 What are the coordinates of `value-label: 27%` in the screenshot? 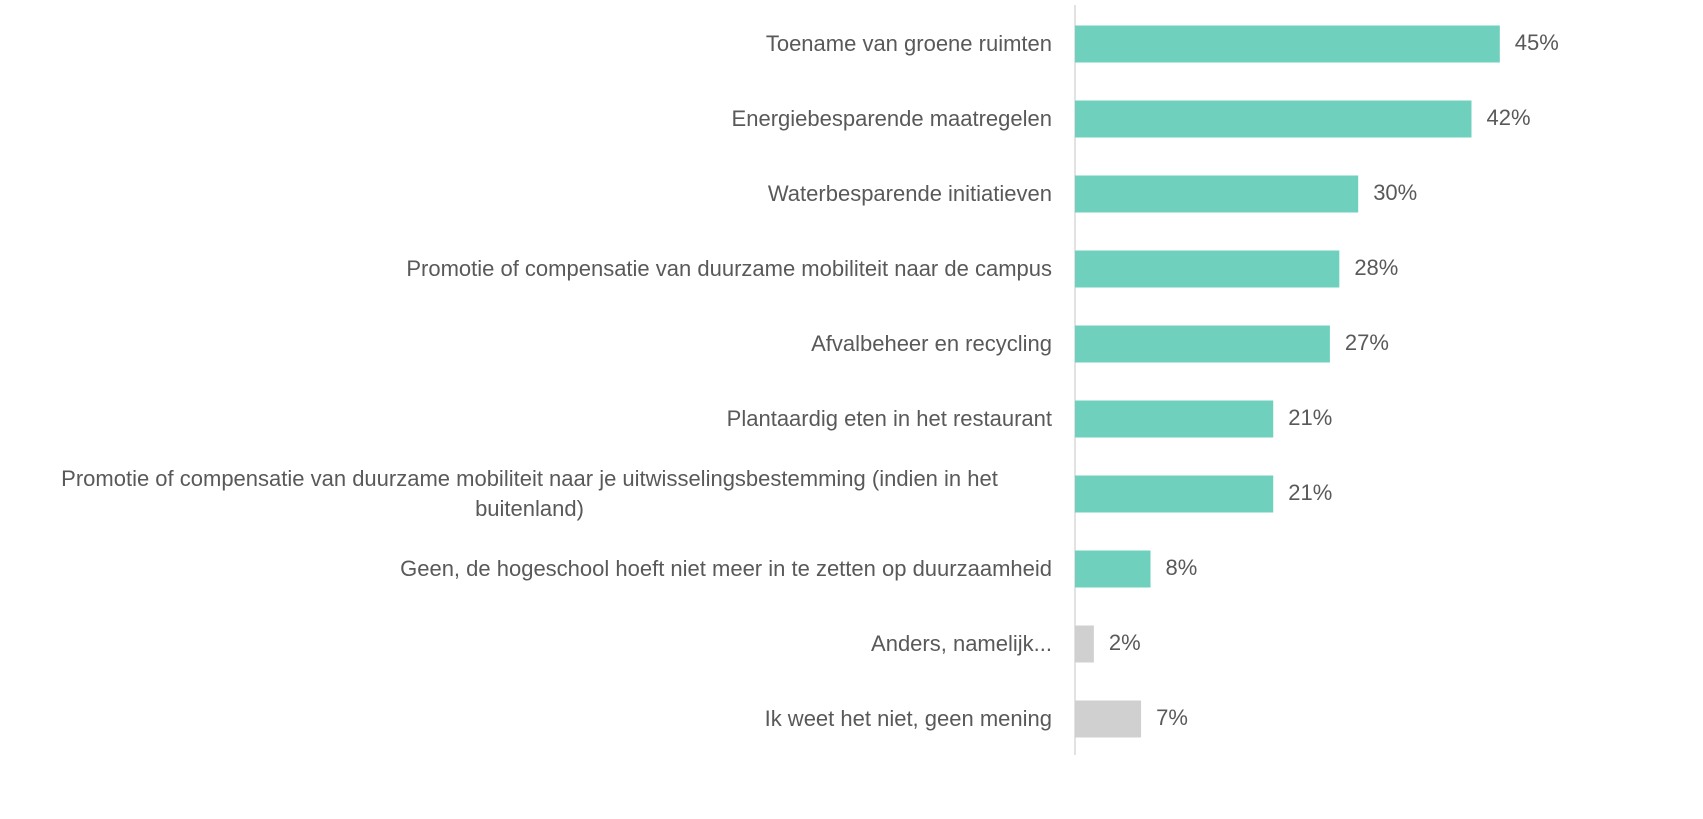 It's located at (1367, 342).